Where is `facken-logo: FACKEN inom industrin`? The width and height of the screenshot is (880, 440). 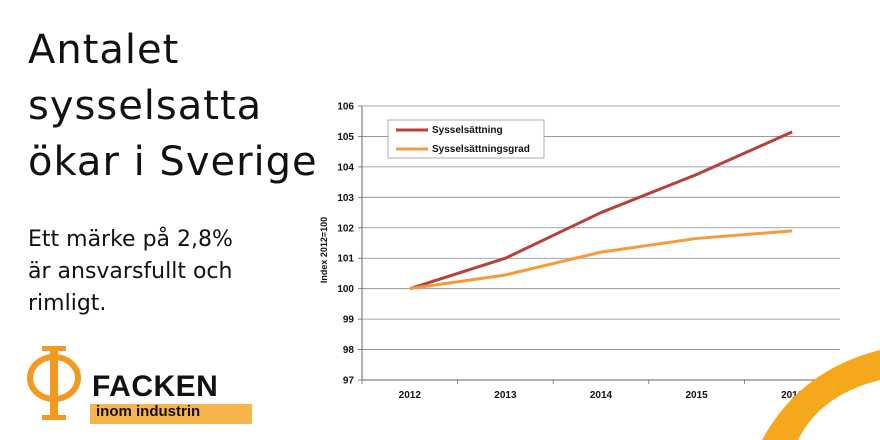 facken-logo: FACKEN inom industrin is located at coordinates (138, 384).